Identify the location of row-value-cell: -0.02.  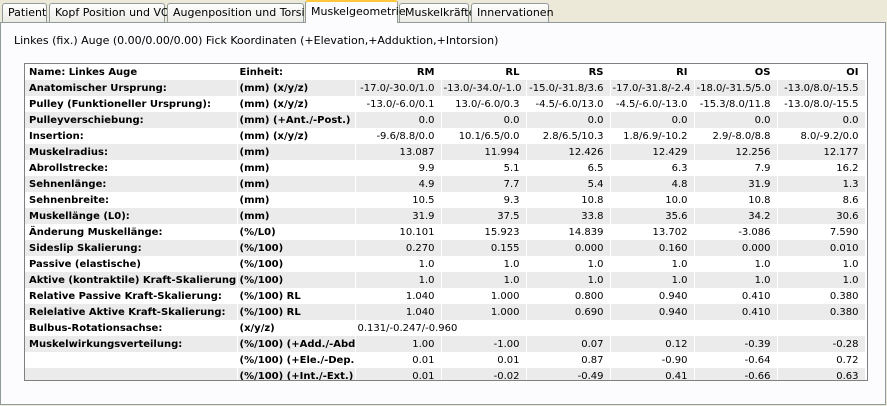
(484, 374).